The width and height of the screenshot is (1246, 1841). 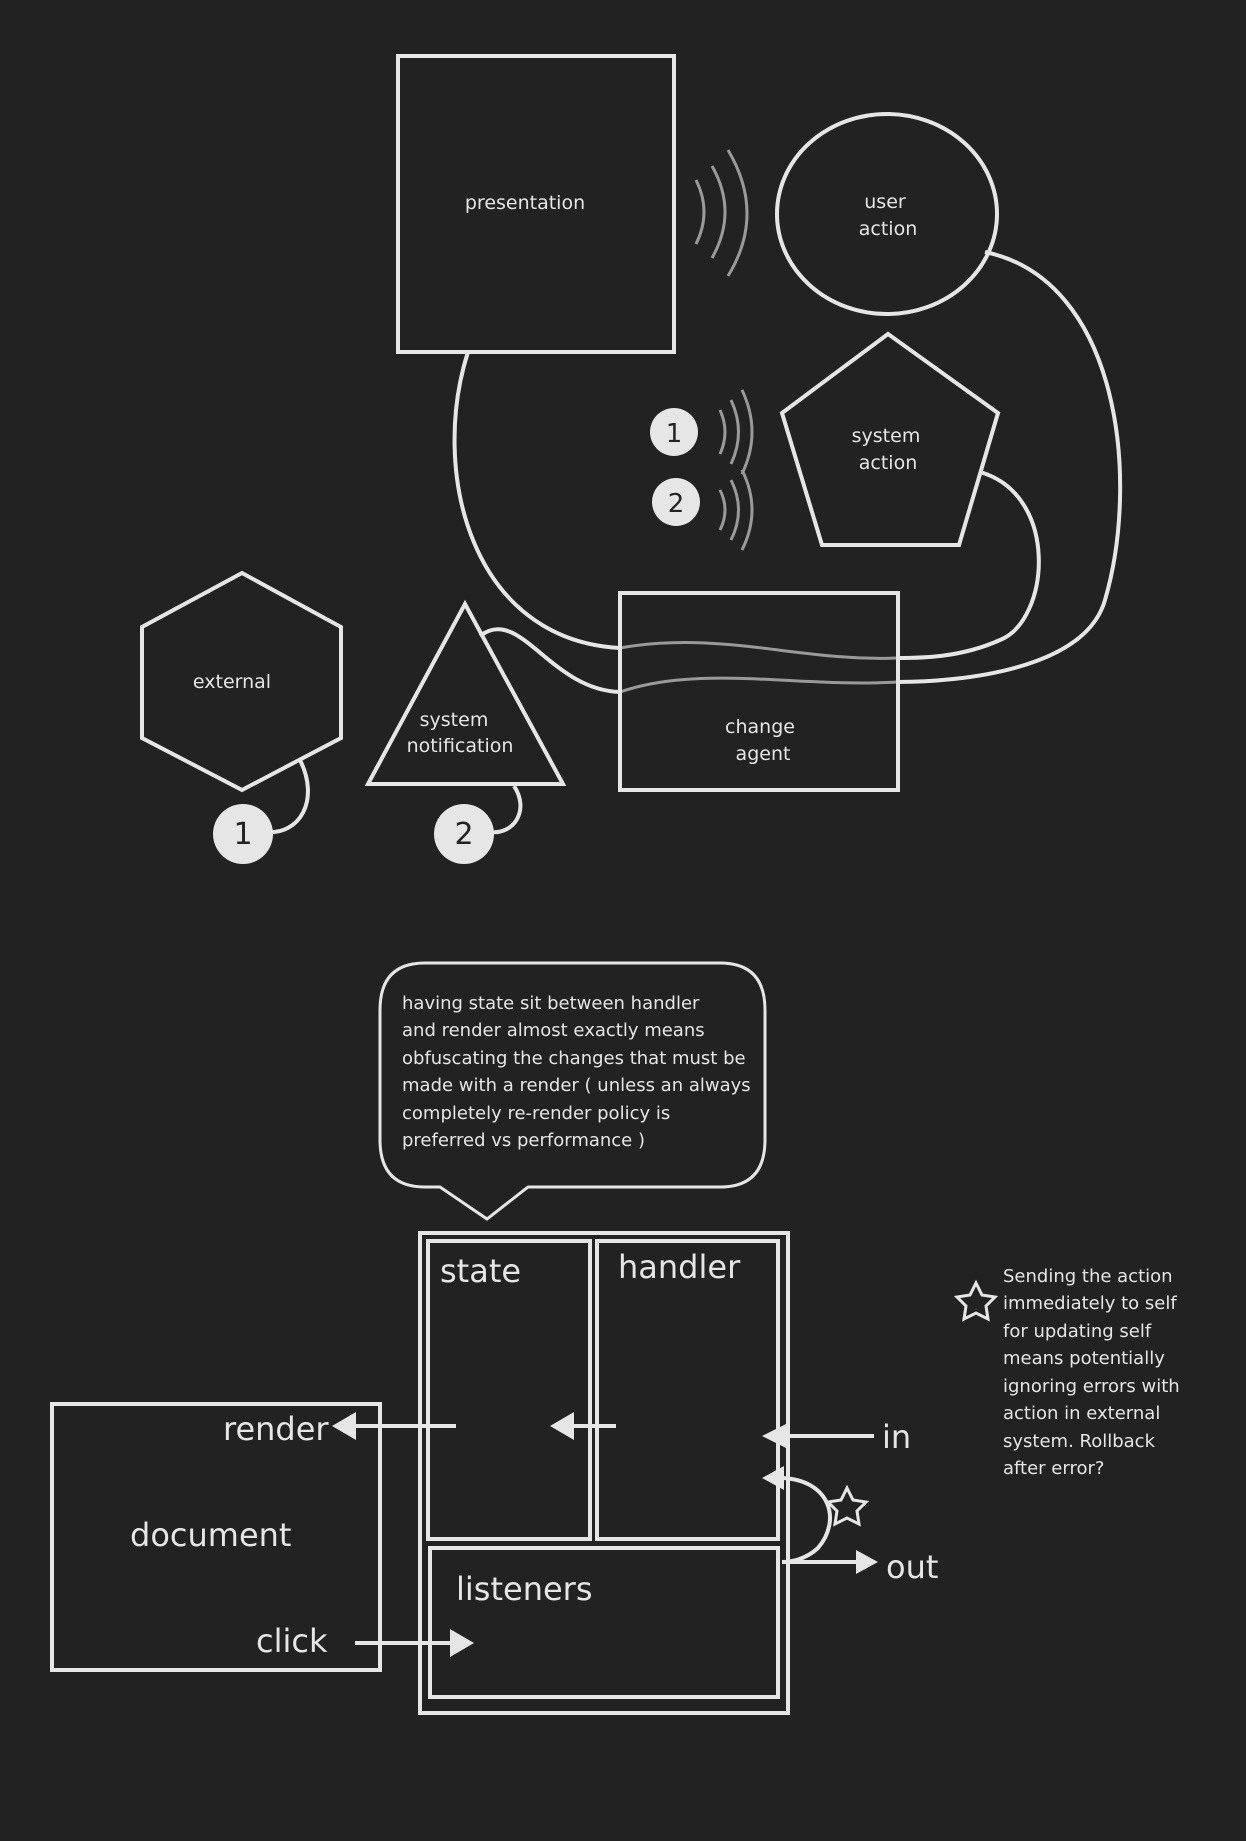 What do you see at coordinates (1090, 1303) in the screenshot?
I see `note-line-2: immediately to self` at bounding box center [1090, 1303].